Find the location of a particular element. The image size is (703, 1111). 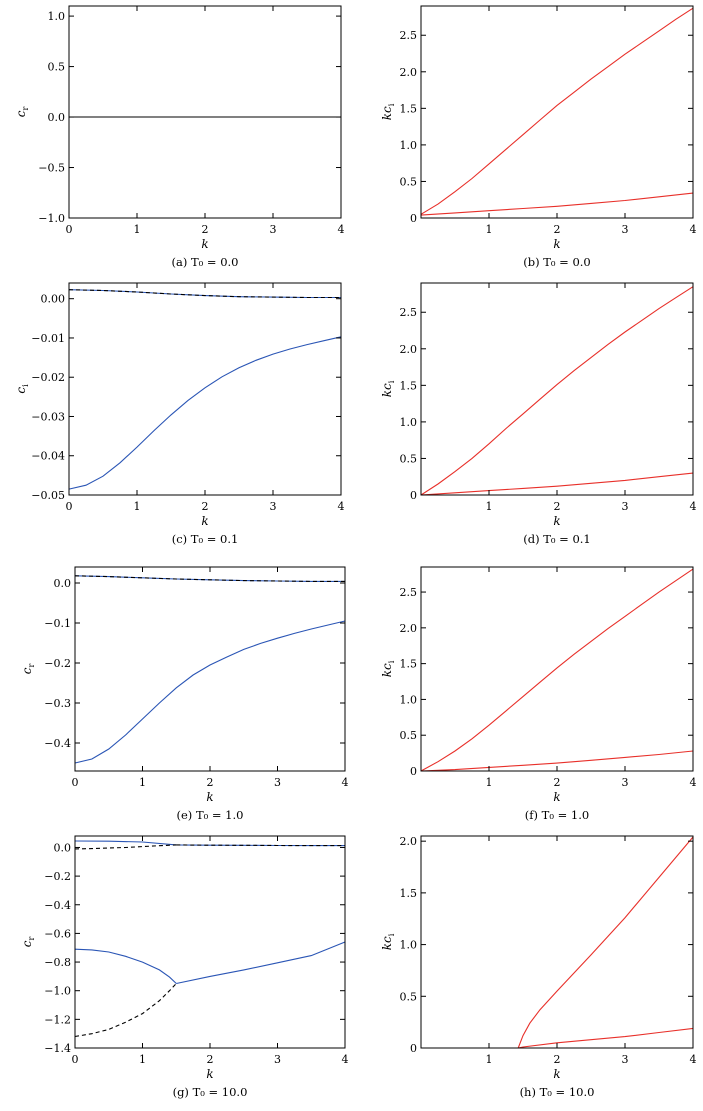

x-tick-label-2-4: 4 is located at coordinates (341, 506).